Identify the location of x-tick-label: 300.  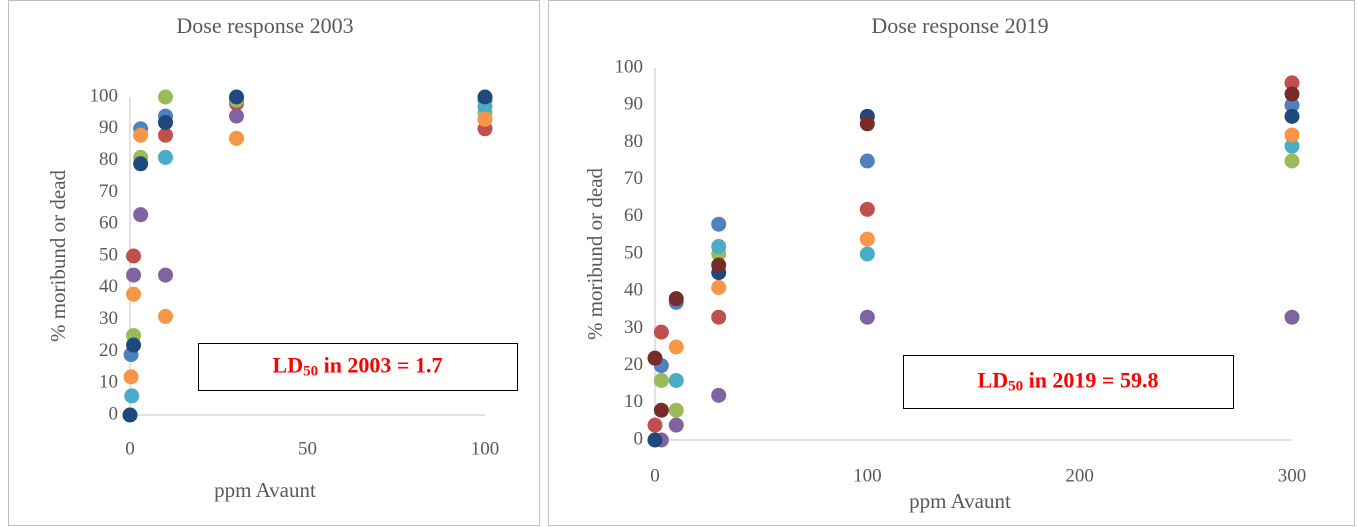
(1292, 475).